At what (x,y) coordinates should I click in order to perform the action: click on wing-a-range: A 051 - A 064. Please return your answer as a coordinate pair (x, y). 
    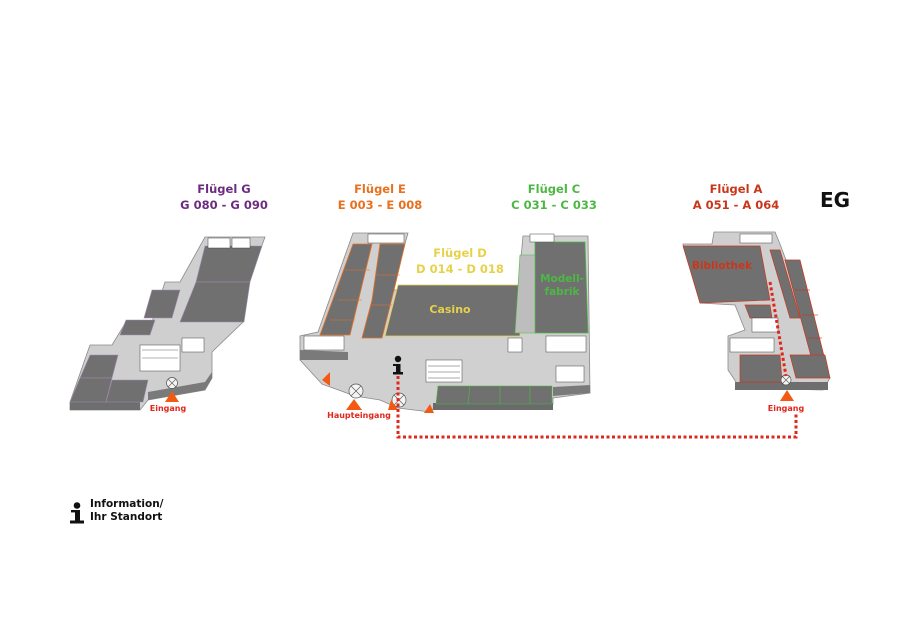
    Looking at the image, I should click on (736, 205).